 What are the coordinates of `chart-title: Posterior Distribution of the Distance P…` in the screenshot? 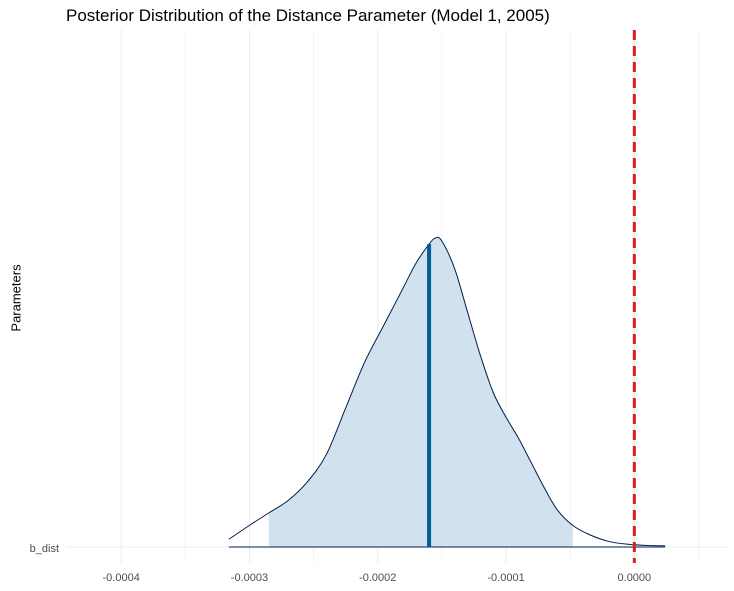 It's located at (308, 15).